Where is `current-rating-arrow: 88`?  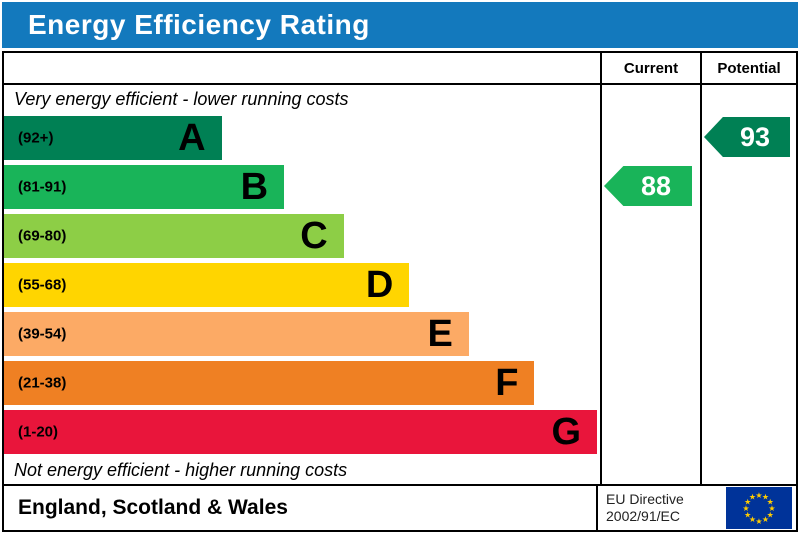 current-rating-arrow: 88 is located at coordinates (648, 186).